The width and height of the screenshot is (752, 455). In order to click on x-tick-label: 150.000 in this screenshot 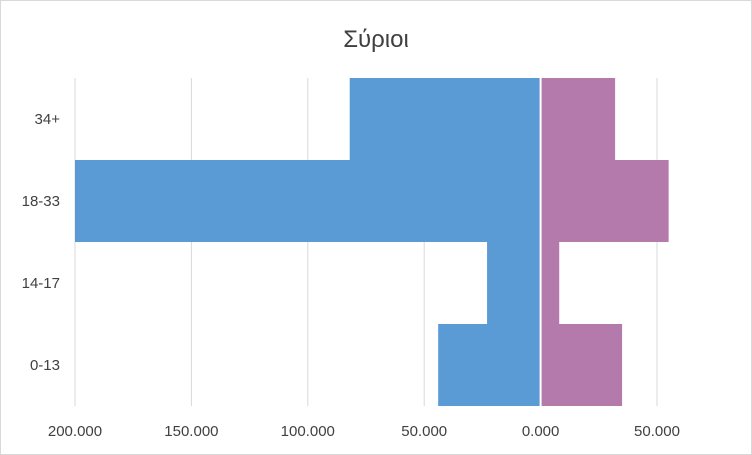, I will do `click(191, 431)`.